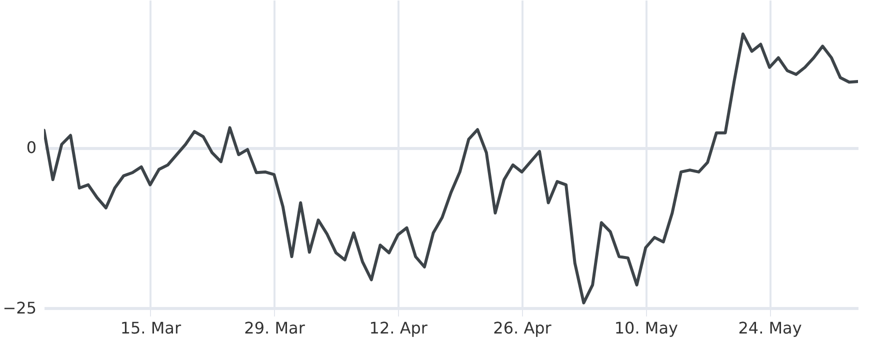  What do you see at coordinates (522, 328) in the screenshot?
I see `x-tick-label: 26. Apr` at bounding box center [522, 328].